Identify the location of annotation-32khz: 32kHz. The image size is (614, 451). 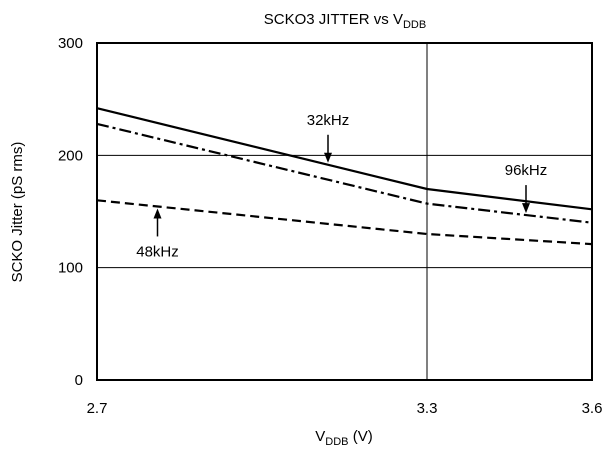
(328, 137).